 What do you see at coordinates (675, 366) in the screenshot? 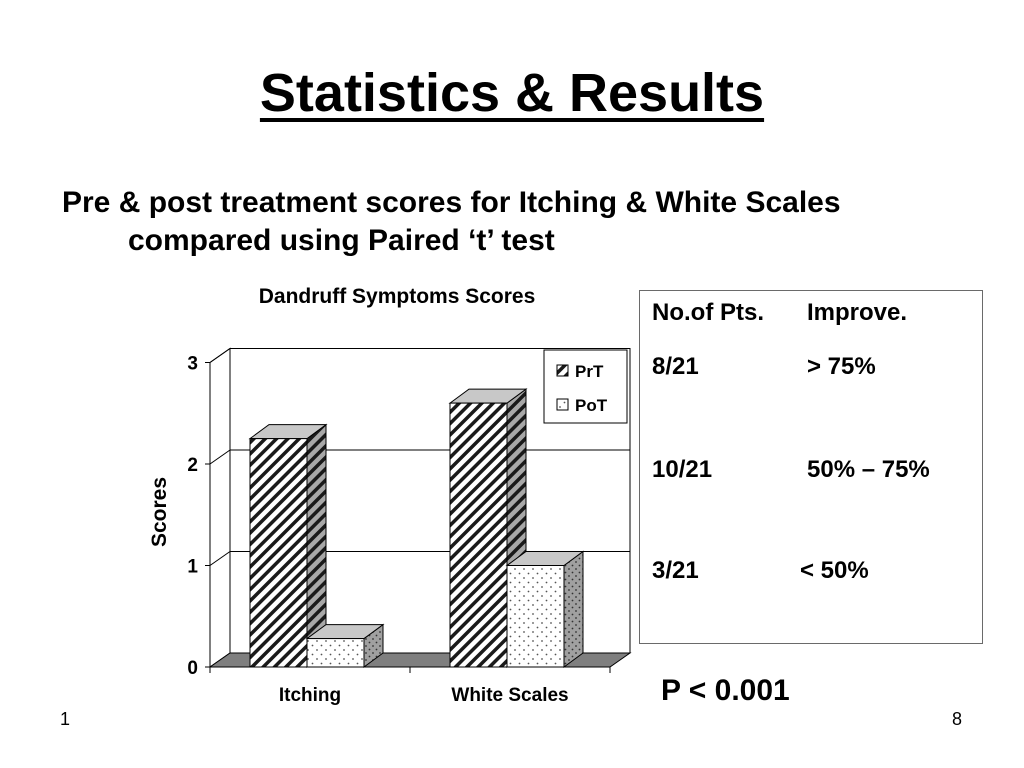
I see `row-1-patients: 8/21` at bounding box center [675, 366].